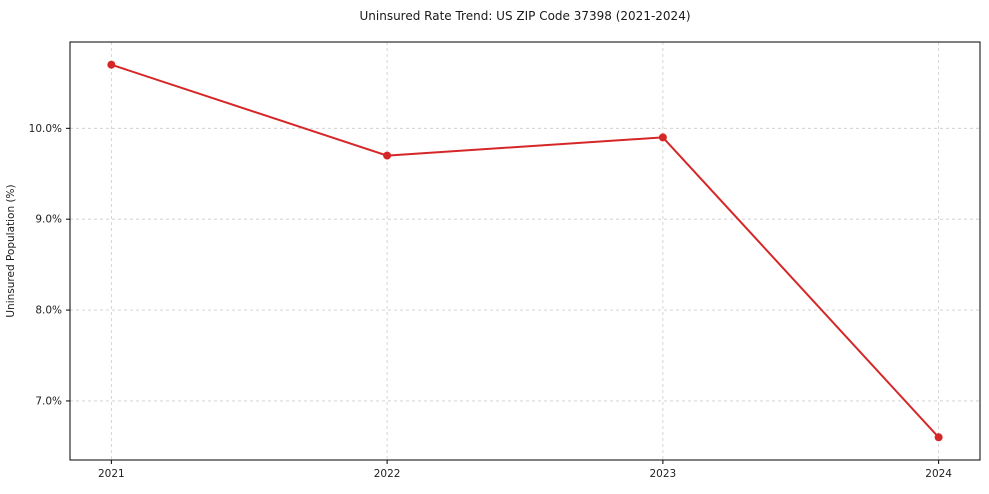 This screenshot has width=989, height=494. Describe the element at coordinates (45, 129) in the screenshot. I see `y-tick-label: 10.0%` at that location.